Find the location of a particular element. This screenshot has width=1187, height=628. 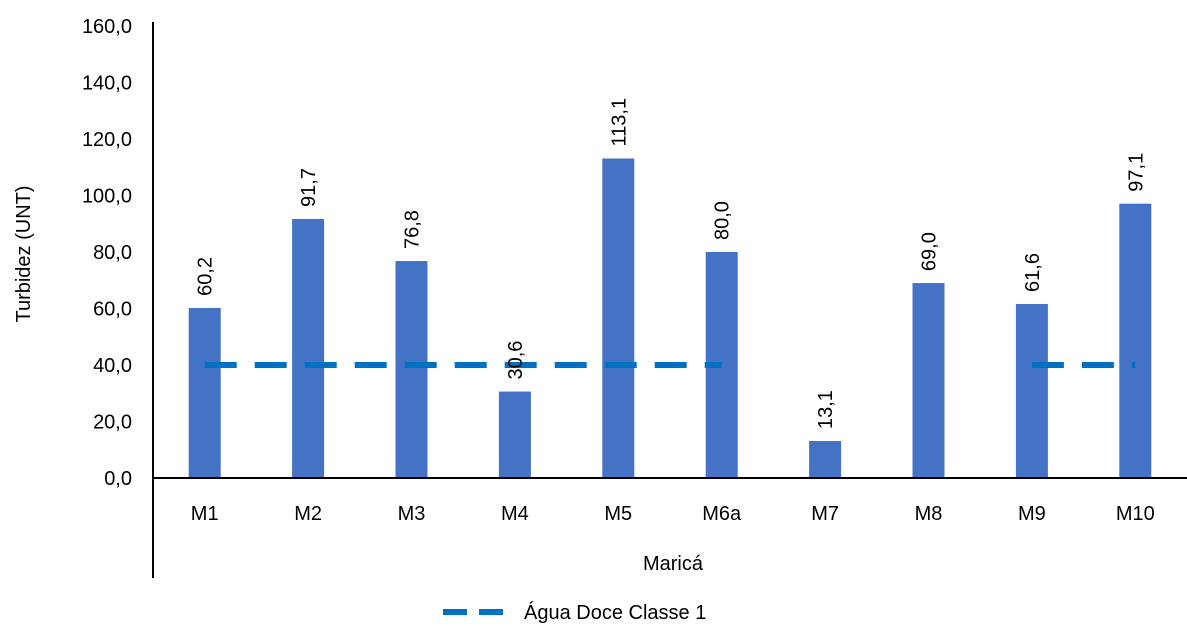

x-tick-label: M7 is located at coordinates (825, 514).